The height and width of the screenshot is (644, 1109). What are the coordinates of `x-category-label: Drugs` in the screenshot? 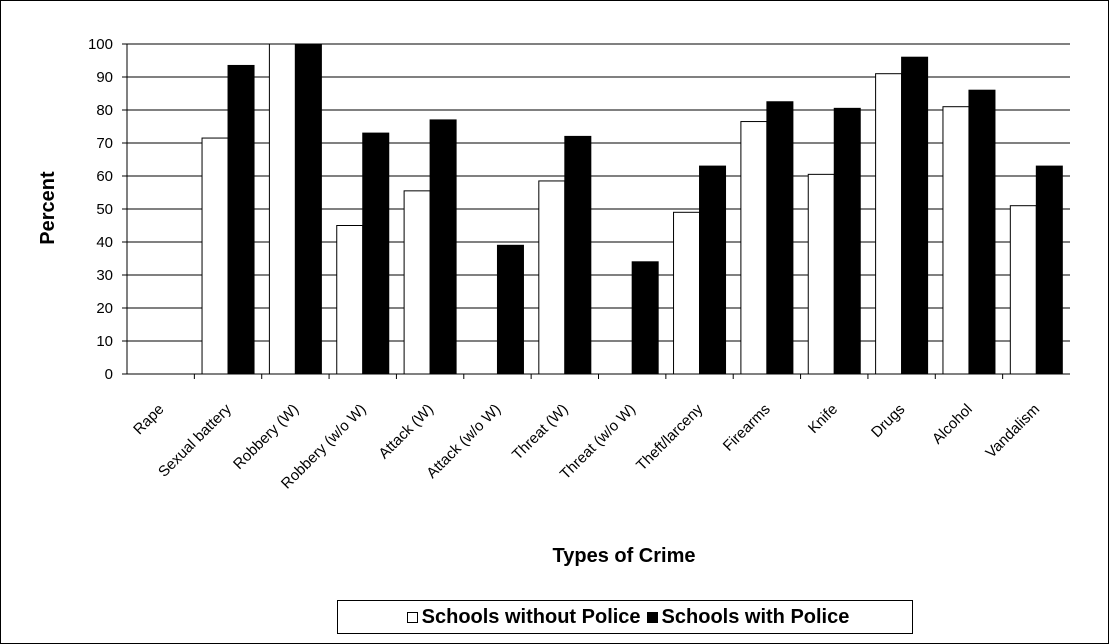 It's located at (888, 421).